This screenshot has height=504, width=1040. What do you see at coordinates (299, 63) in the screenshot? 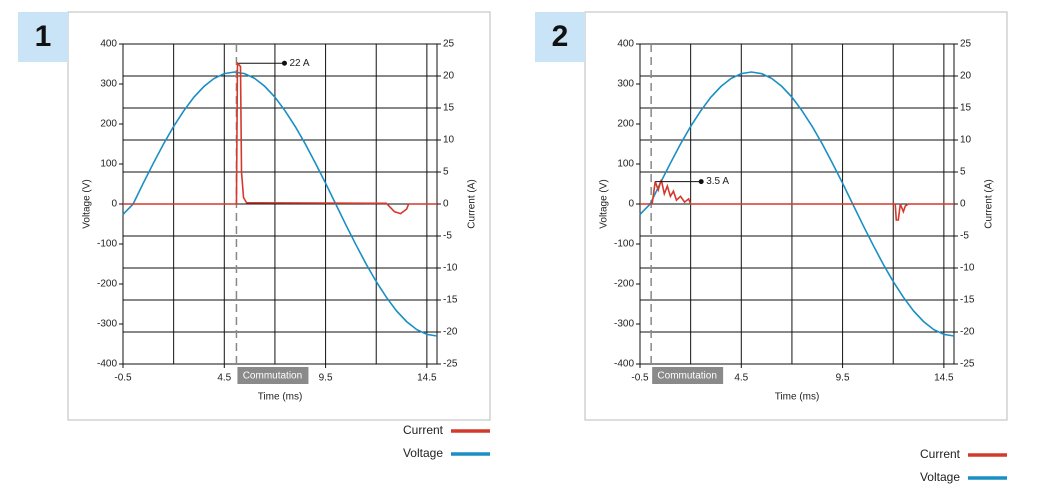
I see `annotation-label: 22 A` at bounding box center [299, 63].